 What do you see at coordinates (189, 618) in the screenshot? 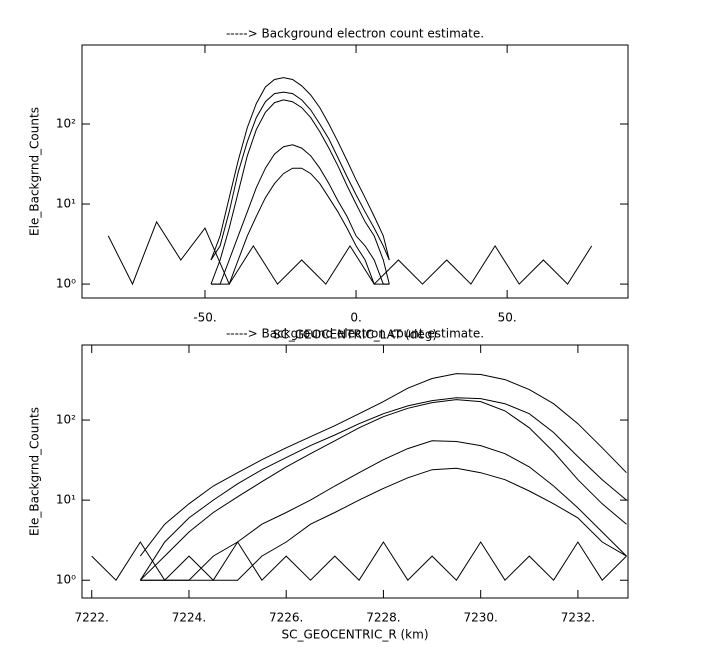
I see `x-tick-label: 7224.` at bounding box center [189, 618].